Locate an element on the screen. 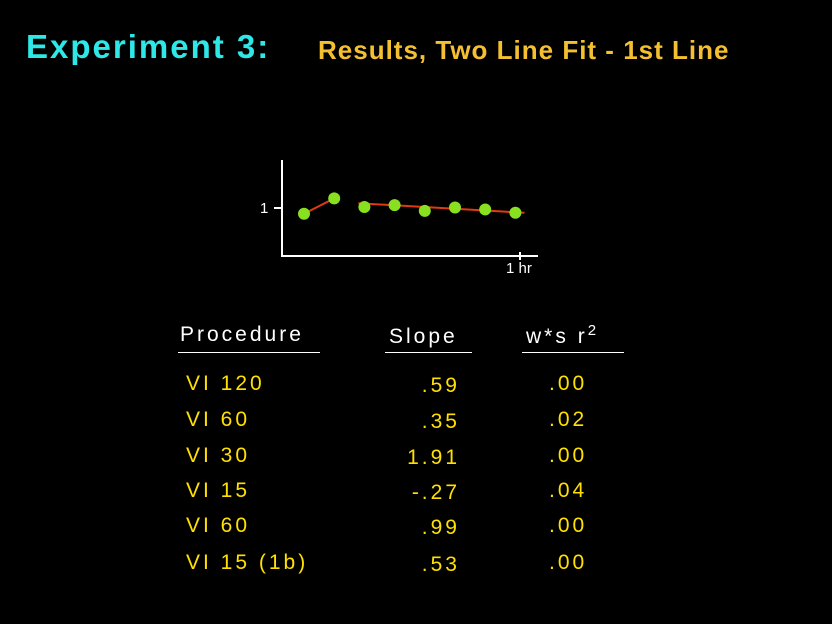 This screenshot has width=832, height=624. row-ws-r2: .02 is located at coordinates (568, 419).